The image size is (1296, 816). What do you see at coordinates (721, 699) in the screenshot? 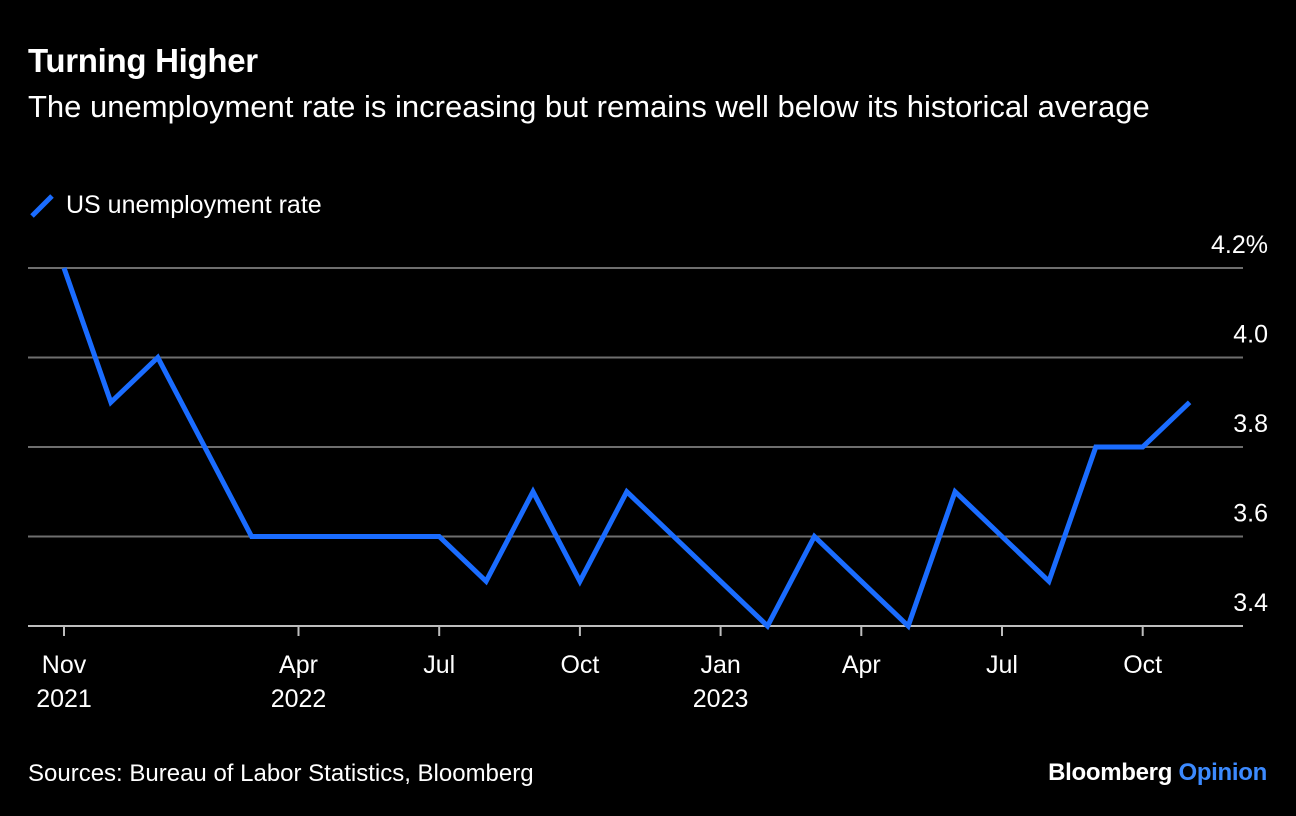
I see `x-tick-year-label: 2023` at bounding box center [721, 699].